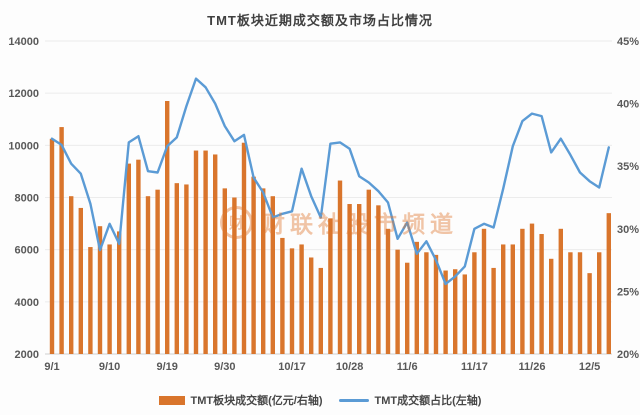 This screenshot has width=640, height=415. I want to click on left-axis-tick-label: 14000, so click(23, 42).